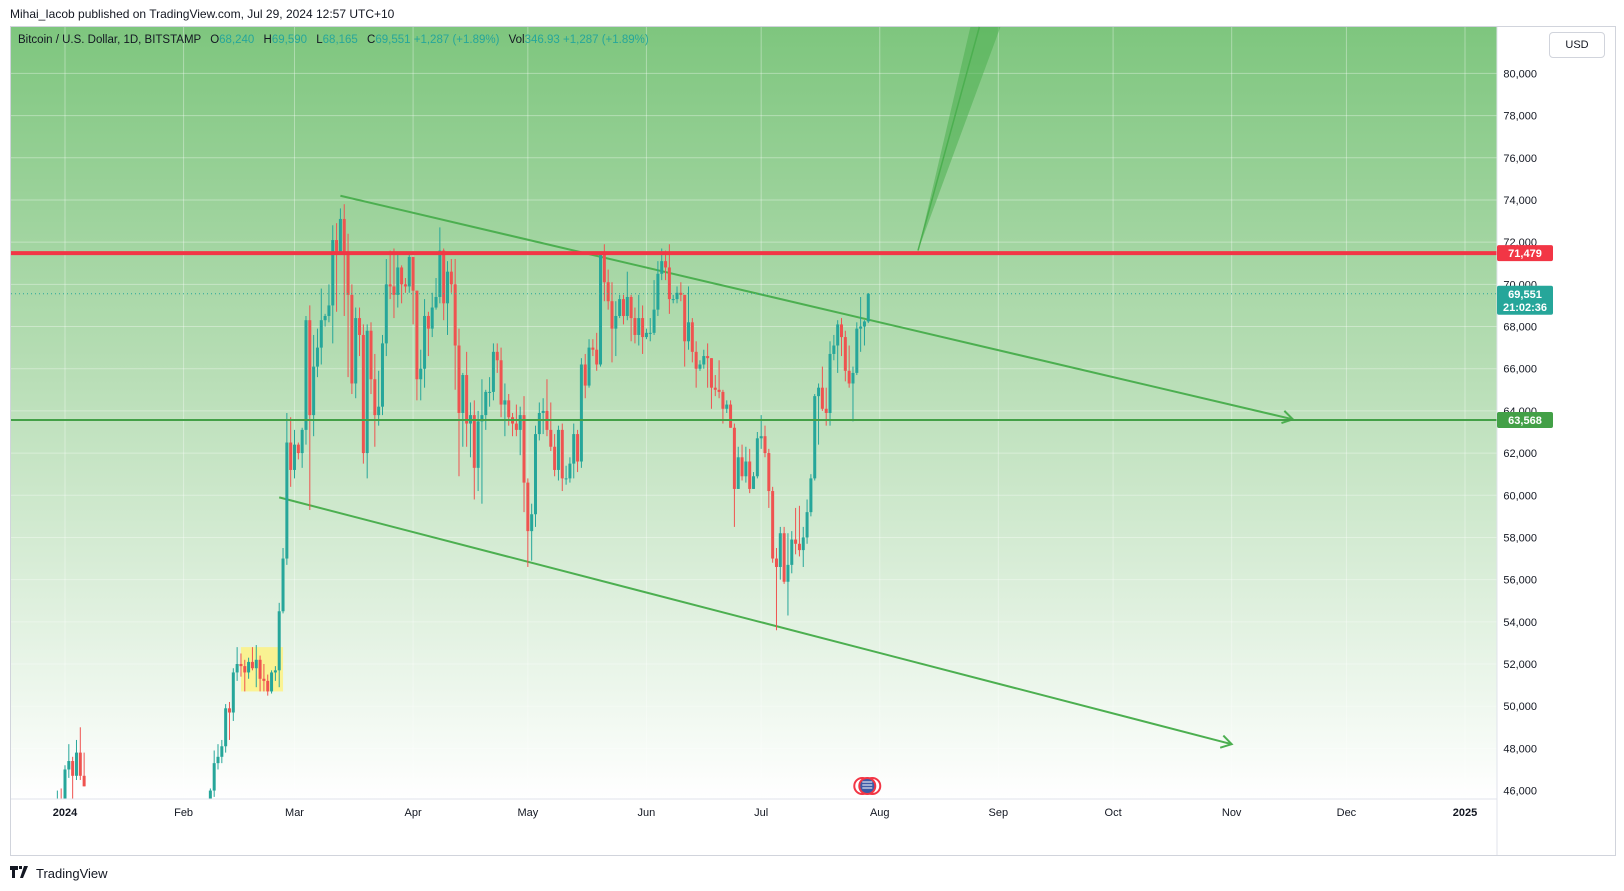  Describe the element at coordinates (59, 873) in the screenshot. I see `tradingview-logo: TradingView` at that location.